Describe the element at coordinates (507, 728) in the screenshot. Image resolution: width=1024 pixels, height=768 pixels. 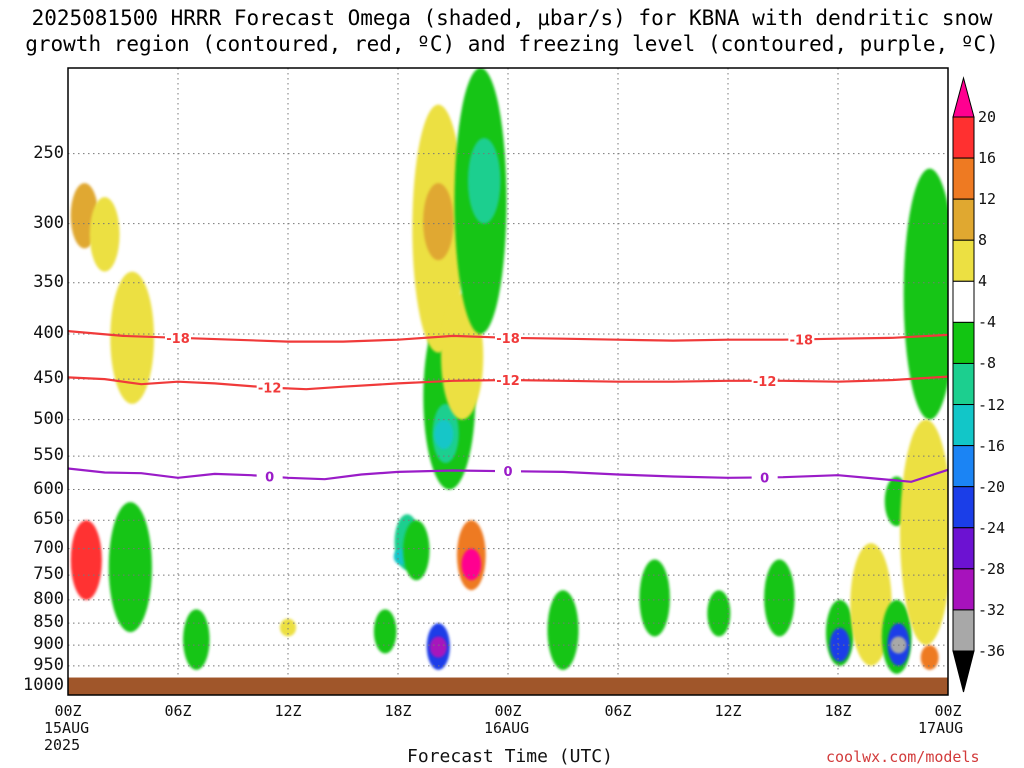
I see `x-date-label-1-0: 16AUG` at that location.